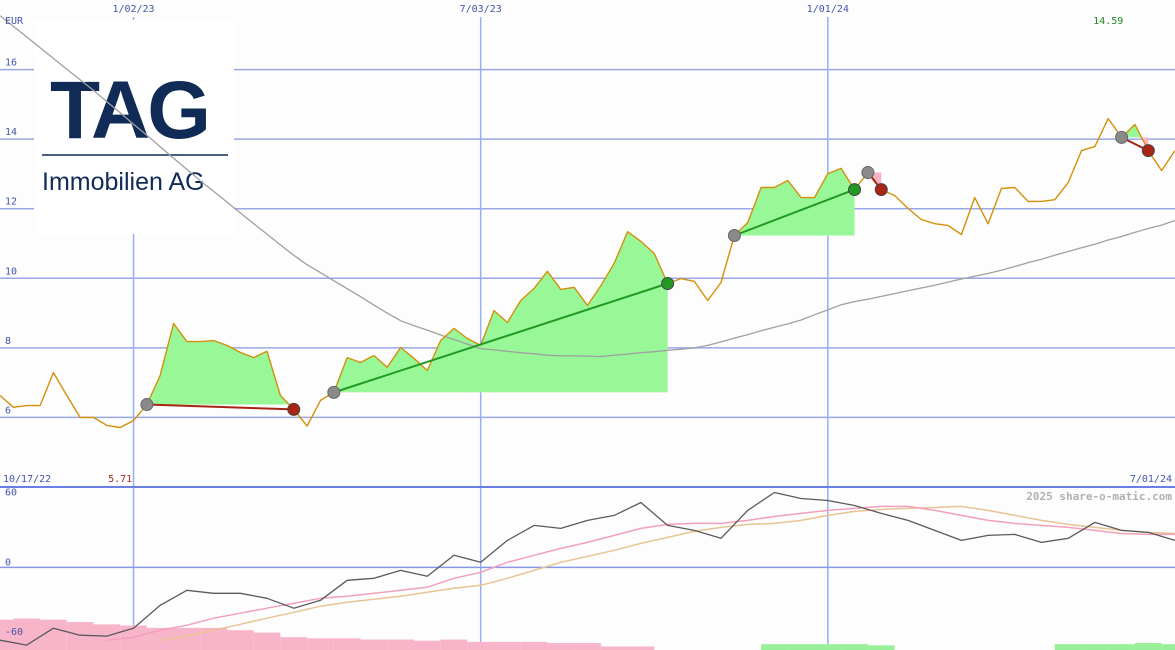 Image resolution: width=1175 pixels, height=650 pixels. What do you see at coordinates (129, 110) in the screenshot?
I see `logo-name: TAG` at bounding box center [129, 110].